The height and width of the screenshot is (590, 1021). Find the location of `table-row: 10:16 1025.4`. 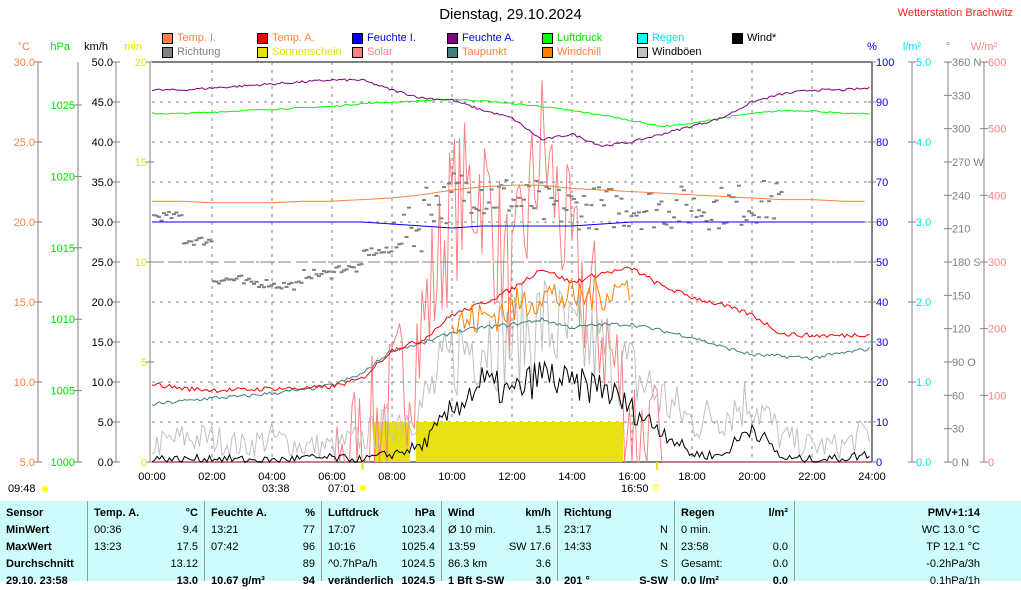

table-row: 10:16 1025.4 is located at coordinates (381, 547).